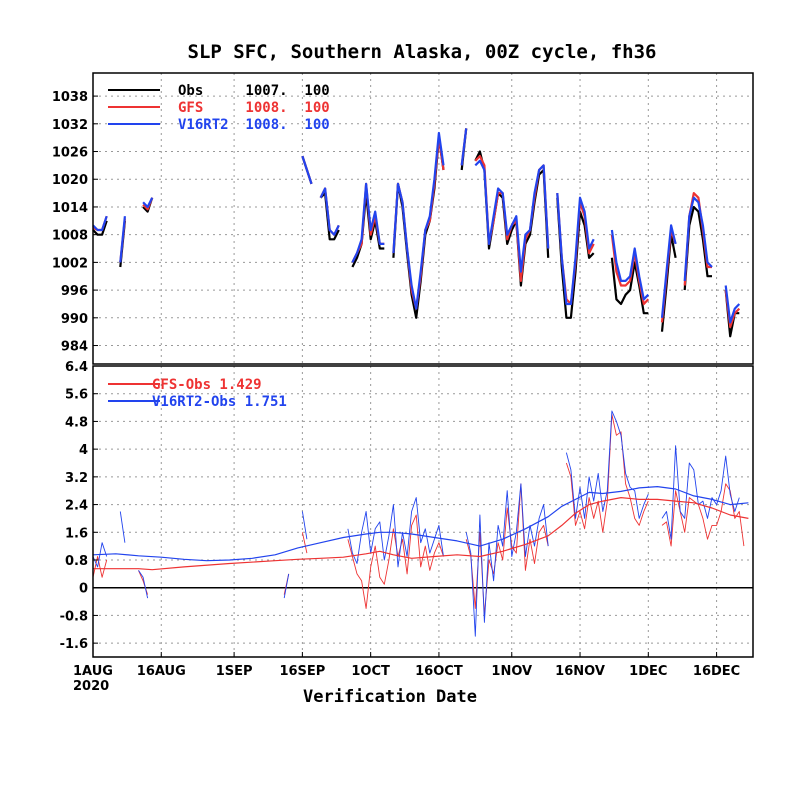 The width and height of the screenshot is (800, 800). I want to click on y-tick-label: 1038, so click(70, 97).